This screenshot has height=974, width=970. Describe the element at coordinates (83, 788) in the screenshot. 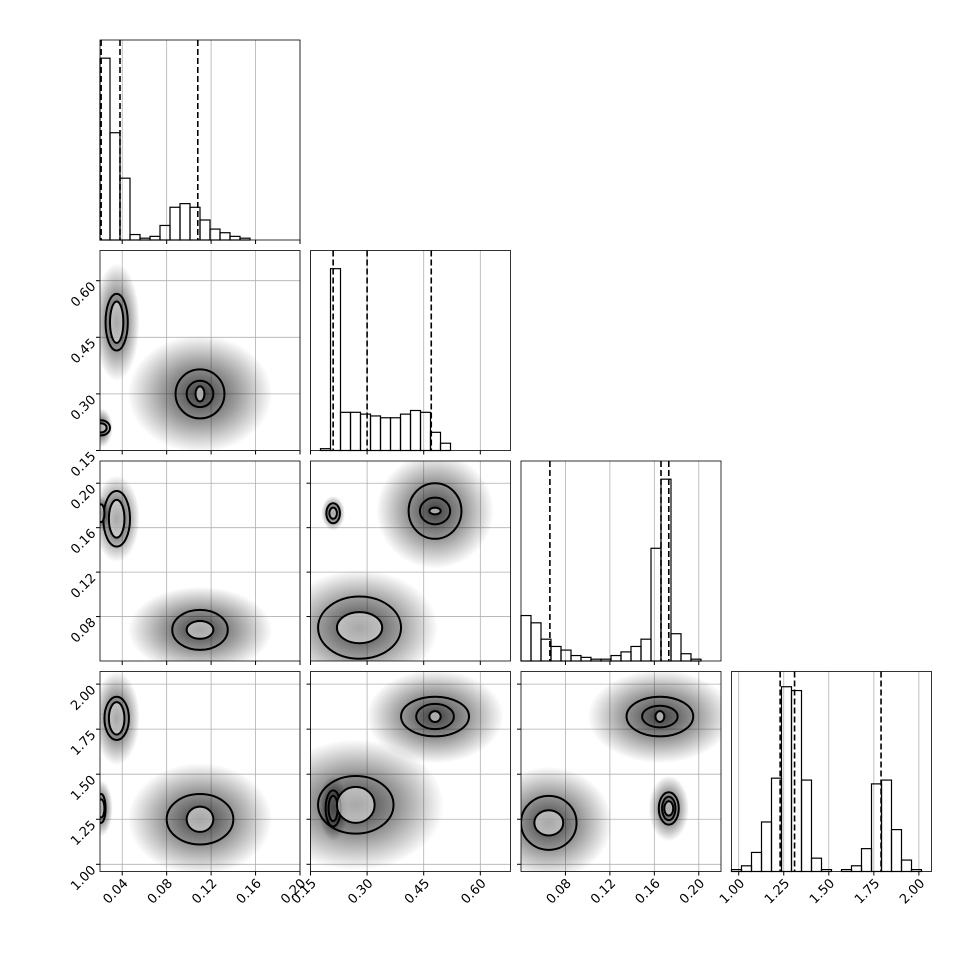

I see `y-tick-label: 1.50` at that location.